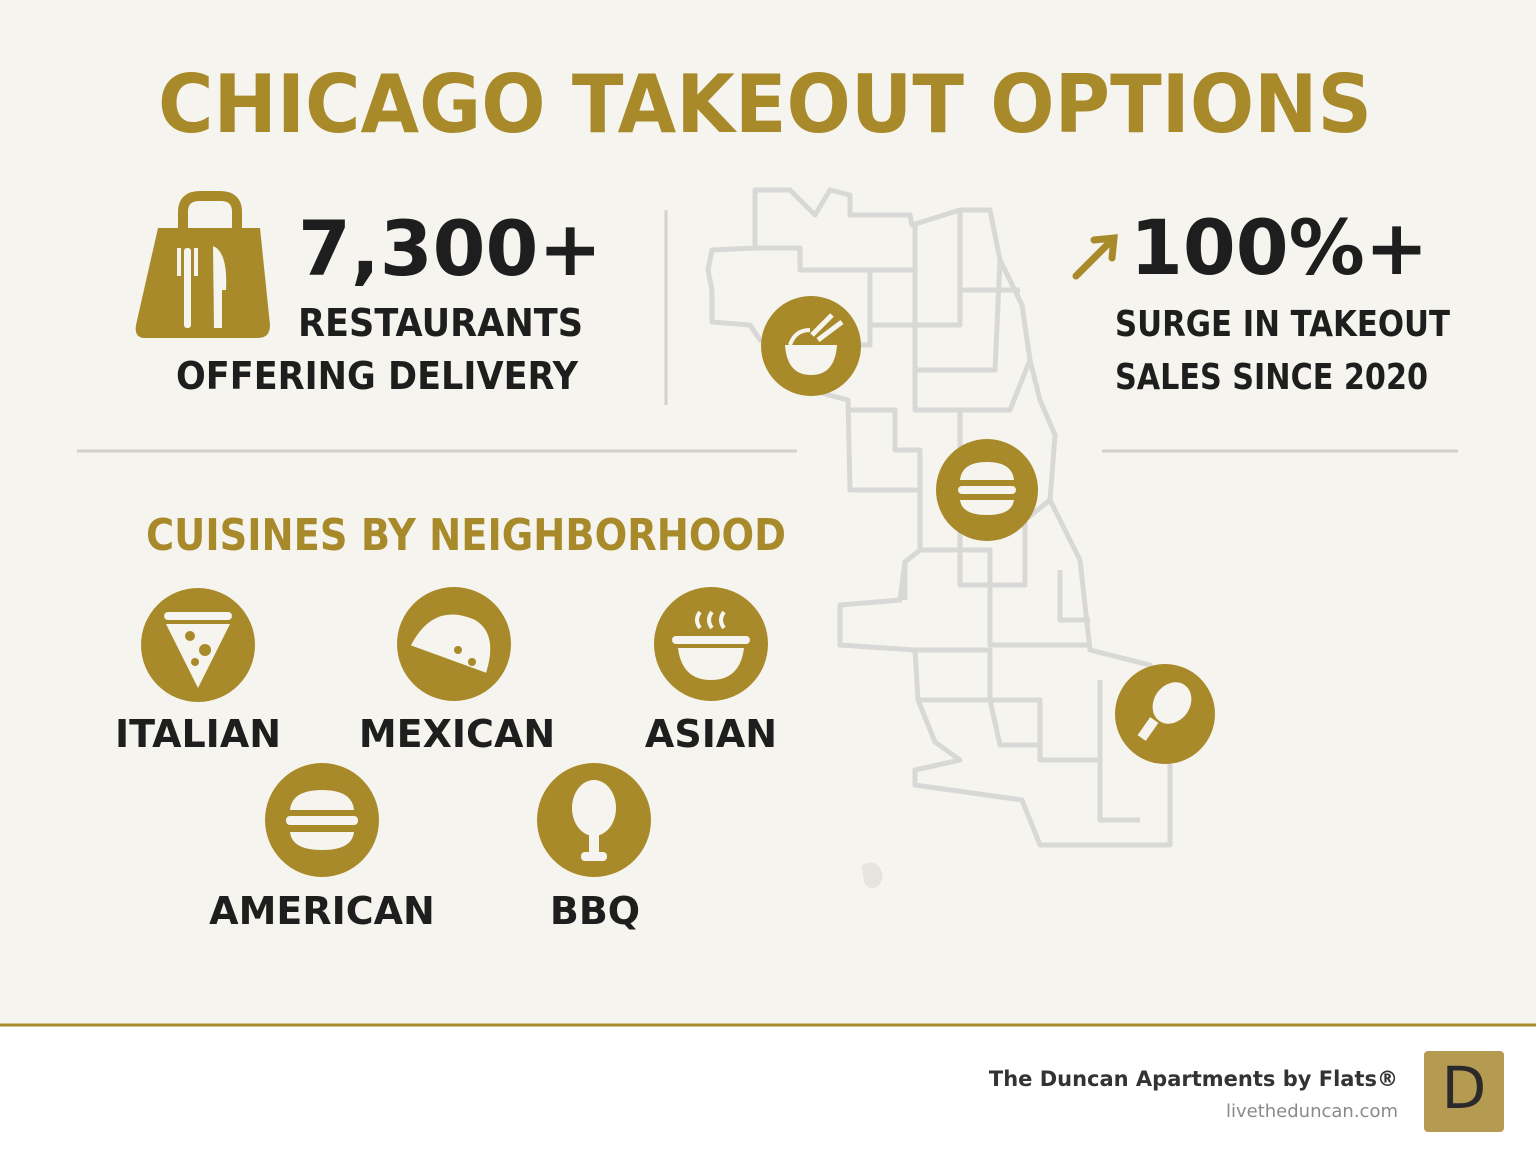 The width and height of the screenshot is (1536, 1154). What do you see at coordinates (457, 734) in the screenshot?
I see `cuisine-label: MEXICAN` at bounding box center [457, 734].